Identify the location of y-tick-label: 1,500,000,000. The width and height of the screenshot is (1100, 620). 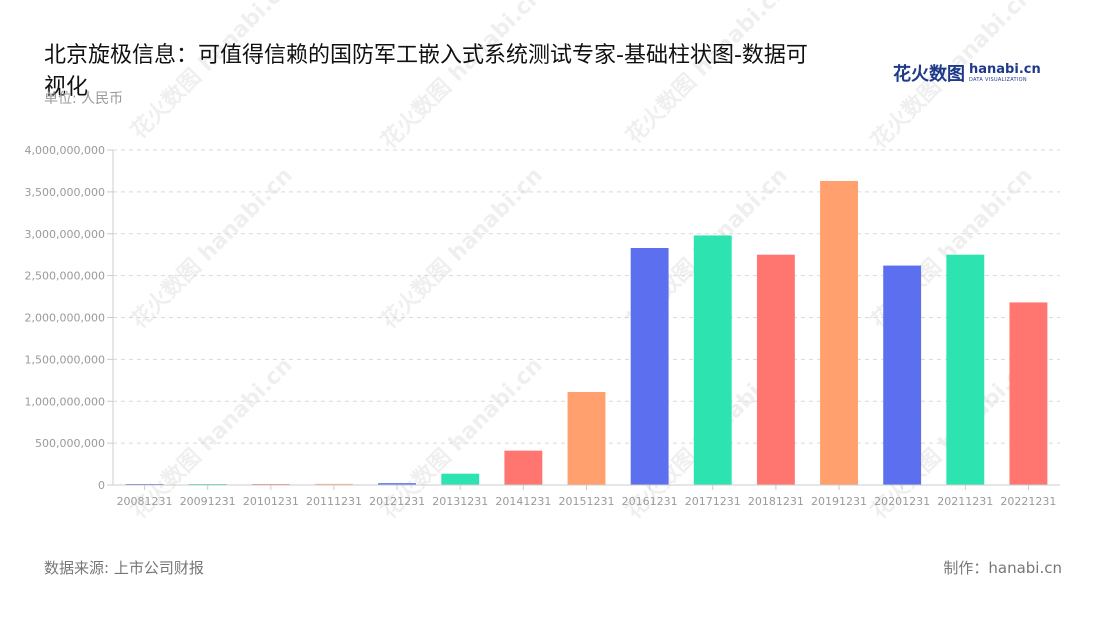
(65, 359).